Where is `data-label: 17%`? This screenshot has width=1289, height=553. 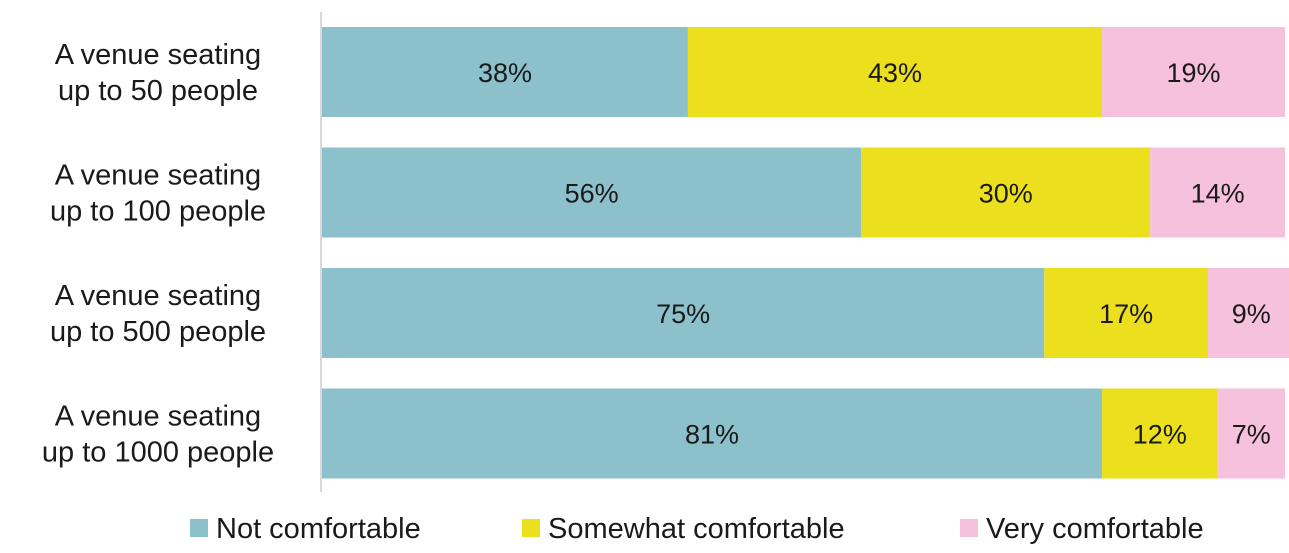 data-label: 17% is located at coordinates (1126, 314).